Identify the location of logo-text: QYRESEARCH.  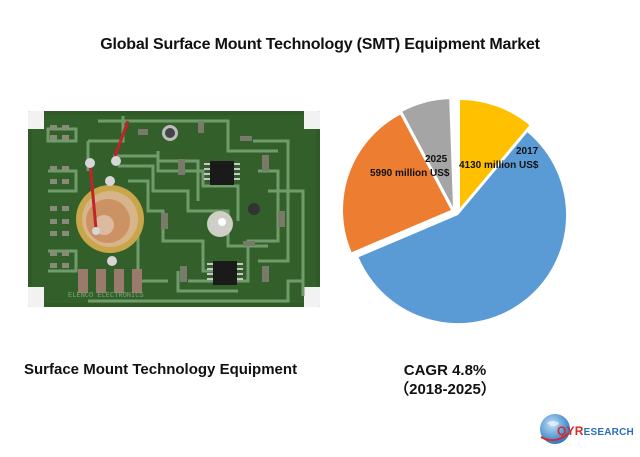
(595, 431).